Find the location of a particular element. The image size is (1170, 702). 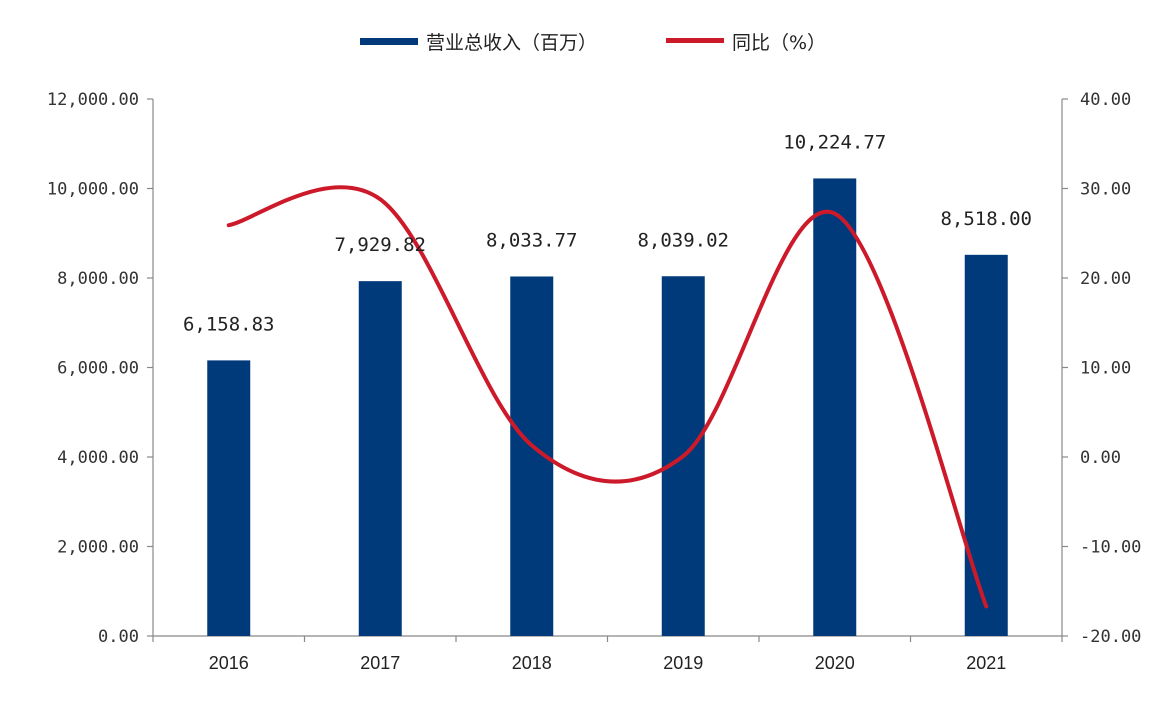

bar-value-label: 6,158.83 is located at coordinates (229, 324).